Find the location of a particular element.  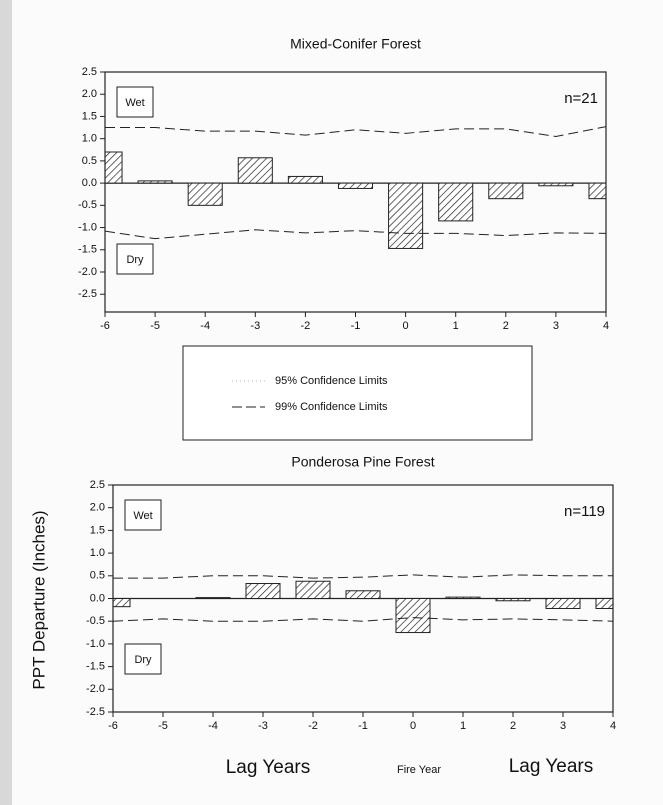

scan-edge is located at coordinates (6, 402).